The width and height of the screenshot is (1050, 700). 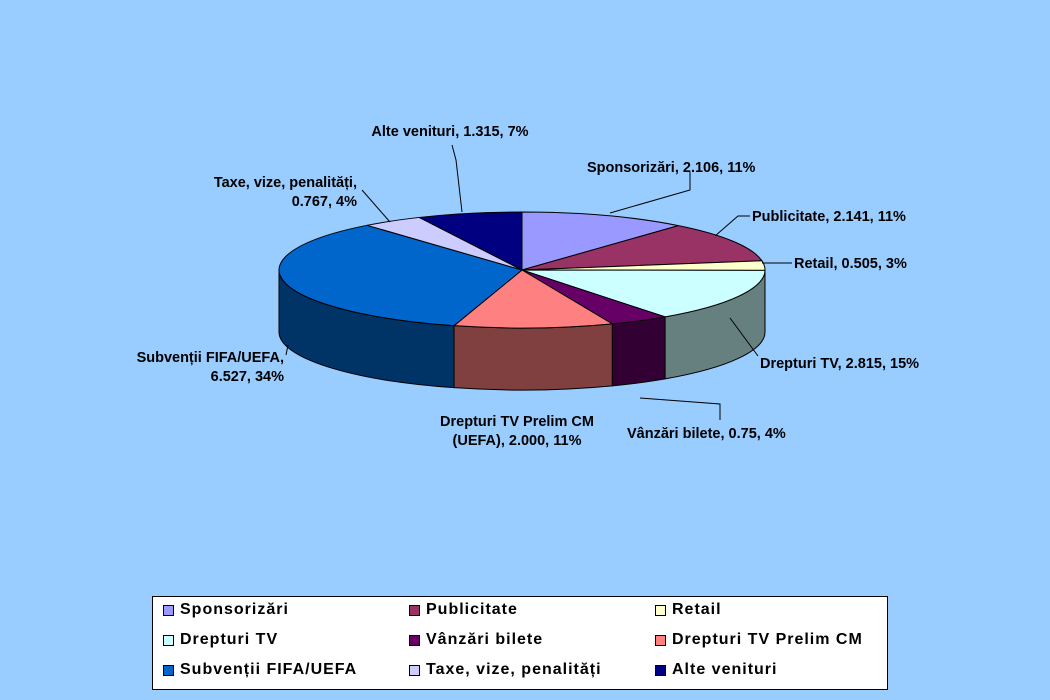 What do you see at coordinates (517, 431) in the screenshot?
I see `data-label-drepturi-tv-prelim-cm: Drepturi TV Prelim CM (UEFA), 2.000, 11%` at bounding box center [517, 431].